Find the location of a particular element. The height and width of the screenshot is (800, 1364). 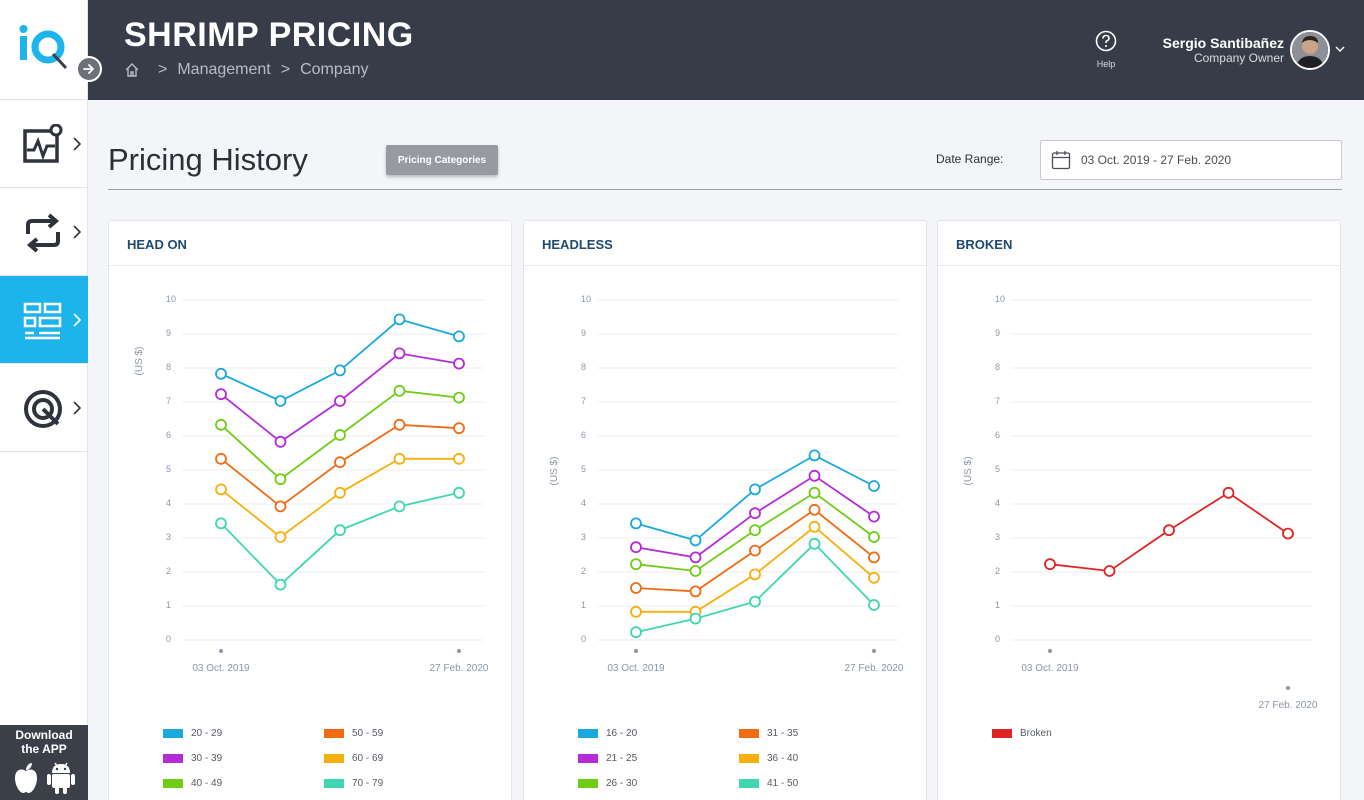

y-tick-label: 8 is located at coordinates (997, 367).